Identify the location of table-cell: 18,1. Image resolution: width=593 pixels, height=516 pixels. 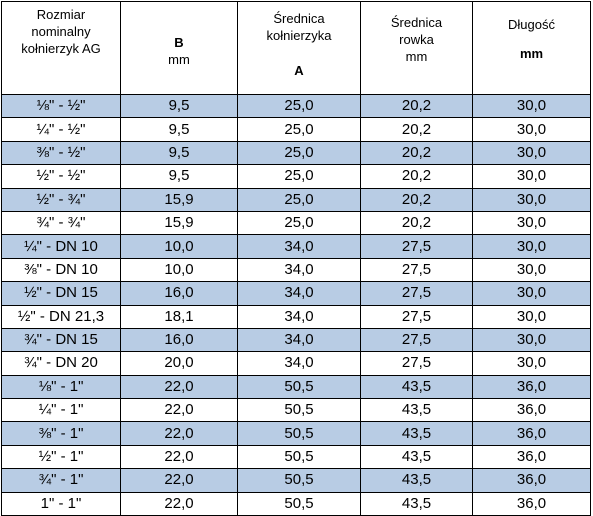
(179, 316).